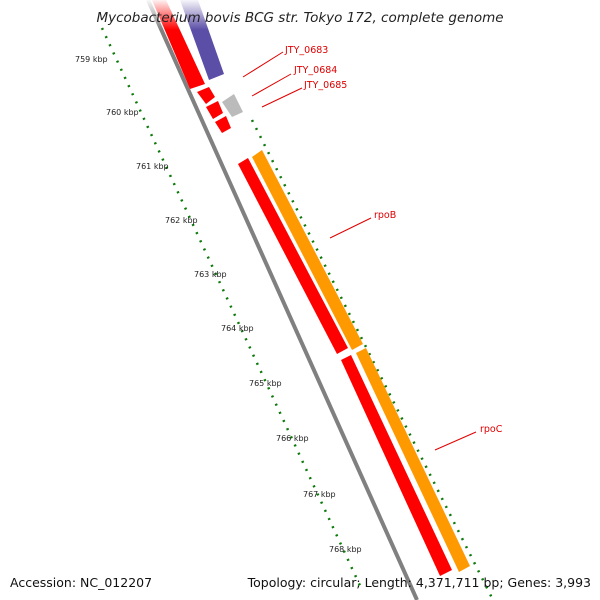 The height and width of the screenshot is (600, 600). I want to click on kbp-label: 762 kbp, so click(181, 220).